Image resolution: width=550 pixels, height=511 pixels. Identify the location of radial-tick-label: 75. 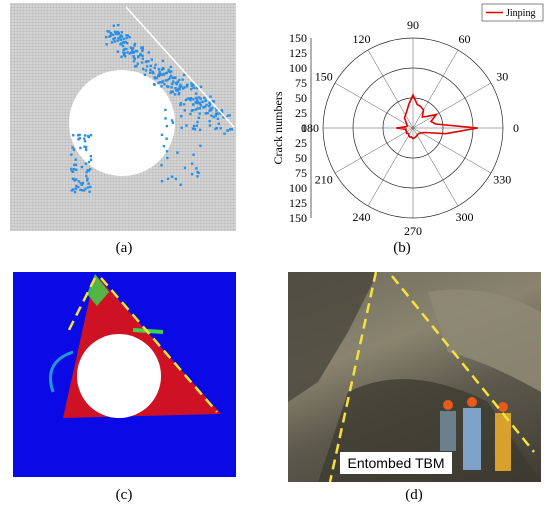
(301, 173).